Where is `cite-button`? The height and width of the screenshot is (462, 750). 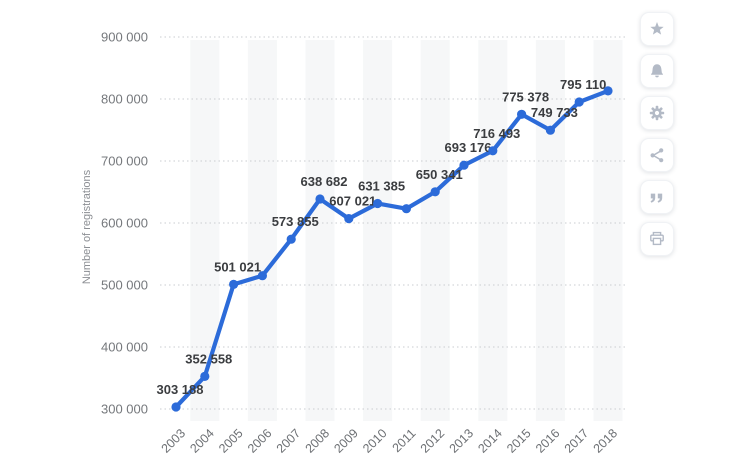 cite-button is located at coordinates (657, 197).